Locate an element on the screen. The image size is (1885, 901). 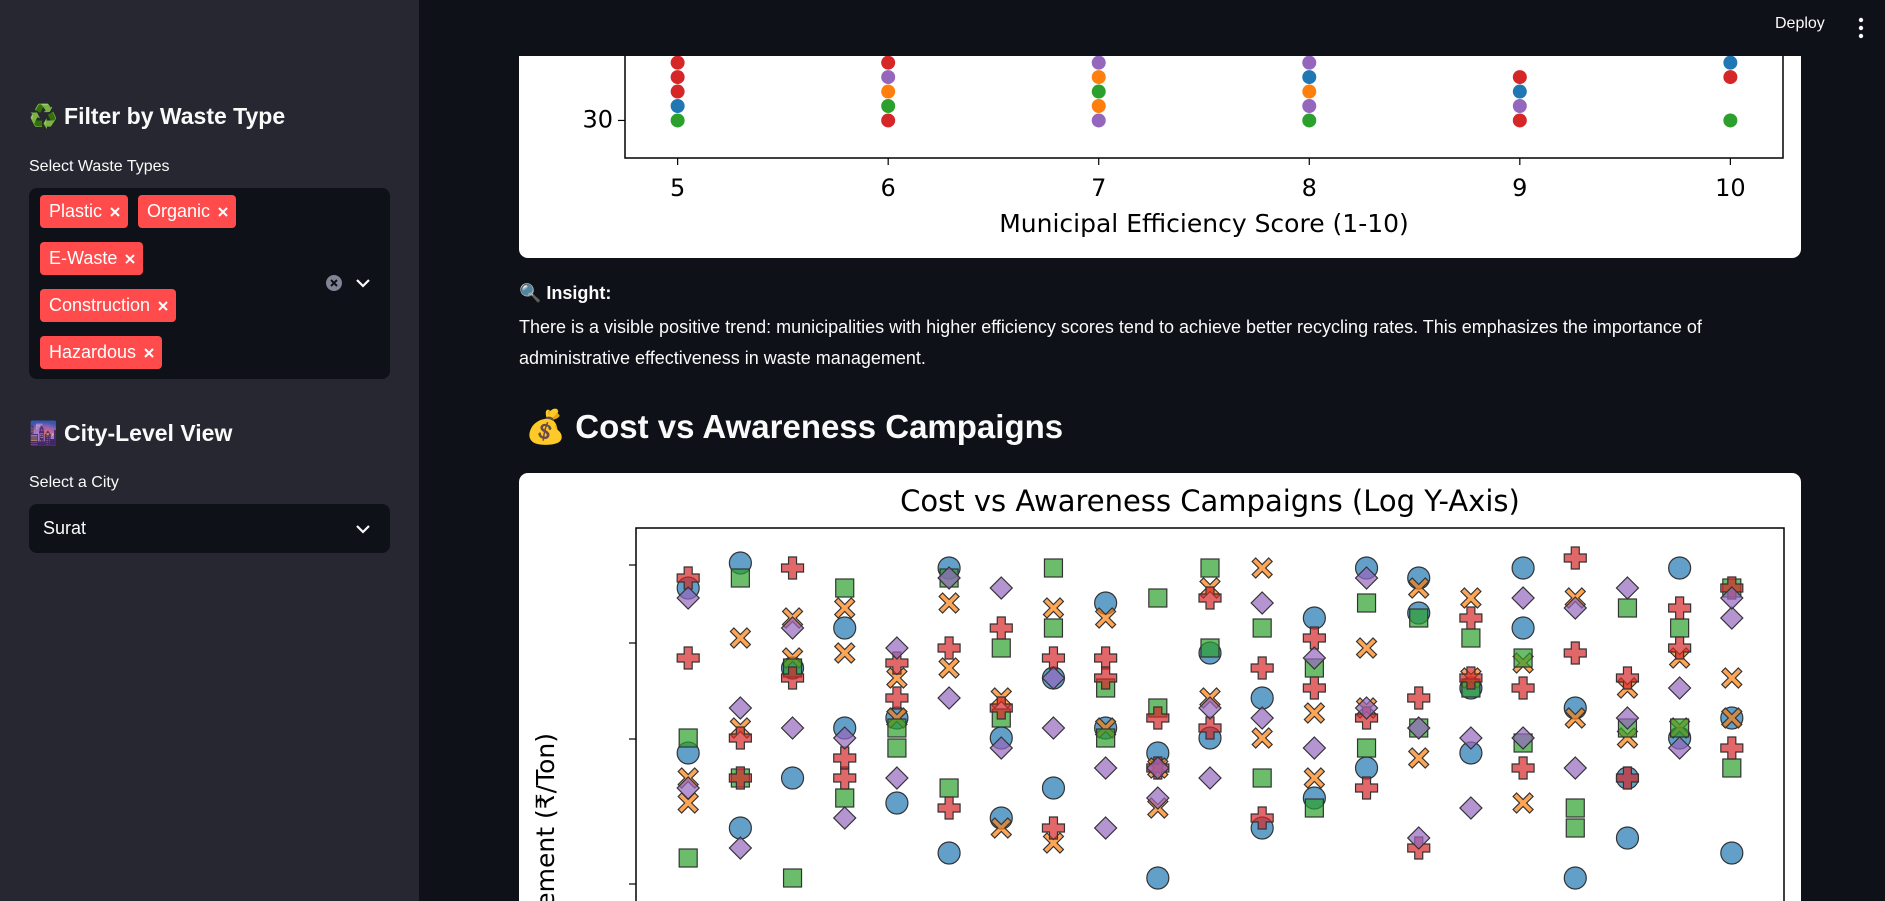
waste-tag: Construction is located at coordinates (108, 305).